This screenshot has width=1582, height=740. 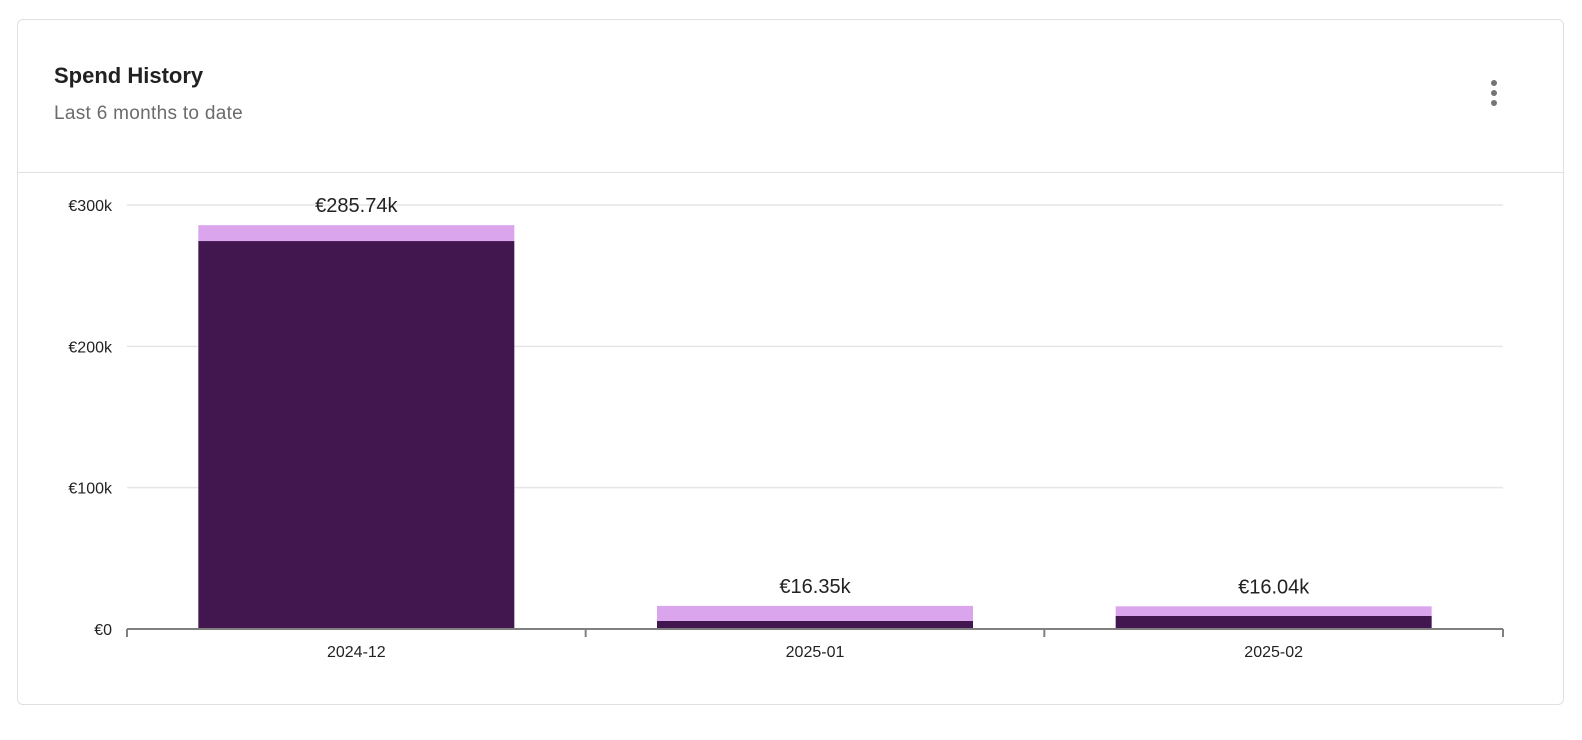 What do you see at coordinates (149, 113) in the screenshot?
I see `card-subtitle: Last 6 months to date` at bounding box center [149, 113].